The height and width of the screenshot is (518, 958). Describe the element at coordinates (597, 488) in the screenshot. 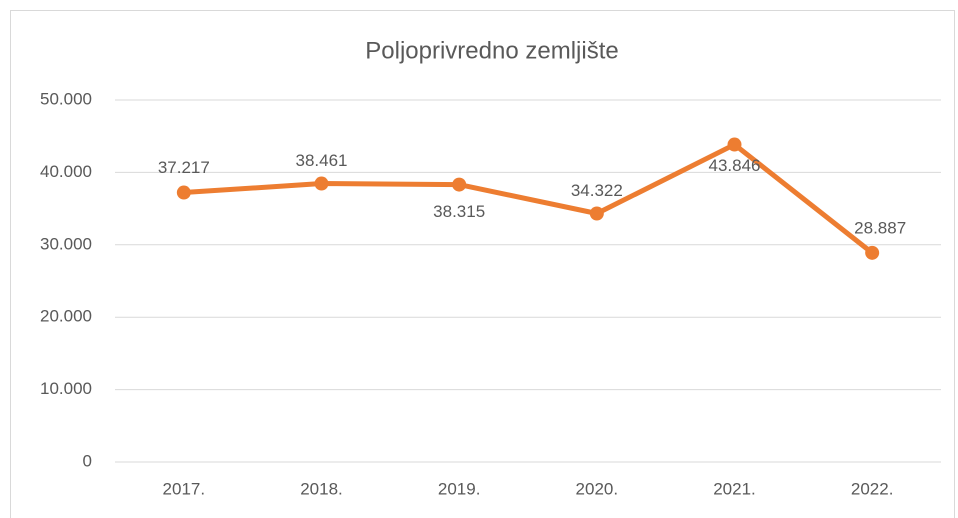

I see `x-tick-label: 2020.` at that location.